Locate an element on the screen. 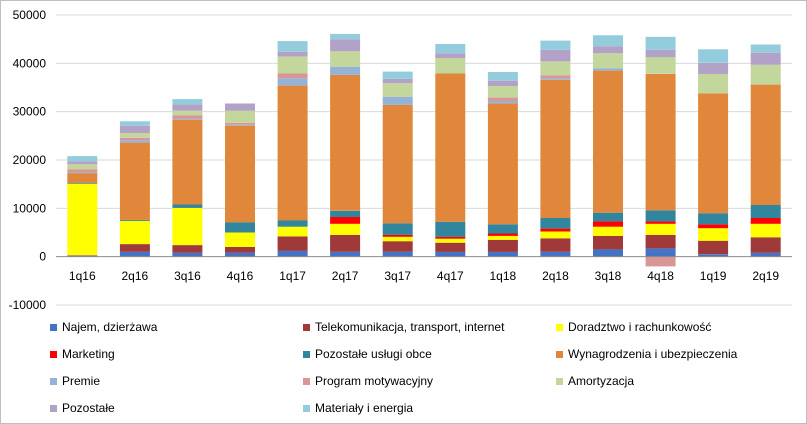 This screenshot has height=424, width=807. y-tick-label: 20000 is located at coordinates (30, 160).